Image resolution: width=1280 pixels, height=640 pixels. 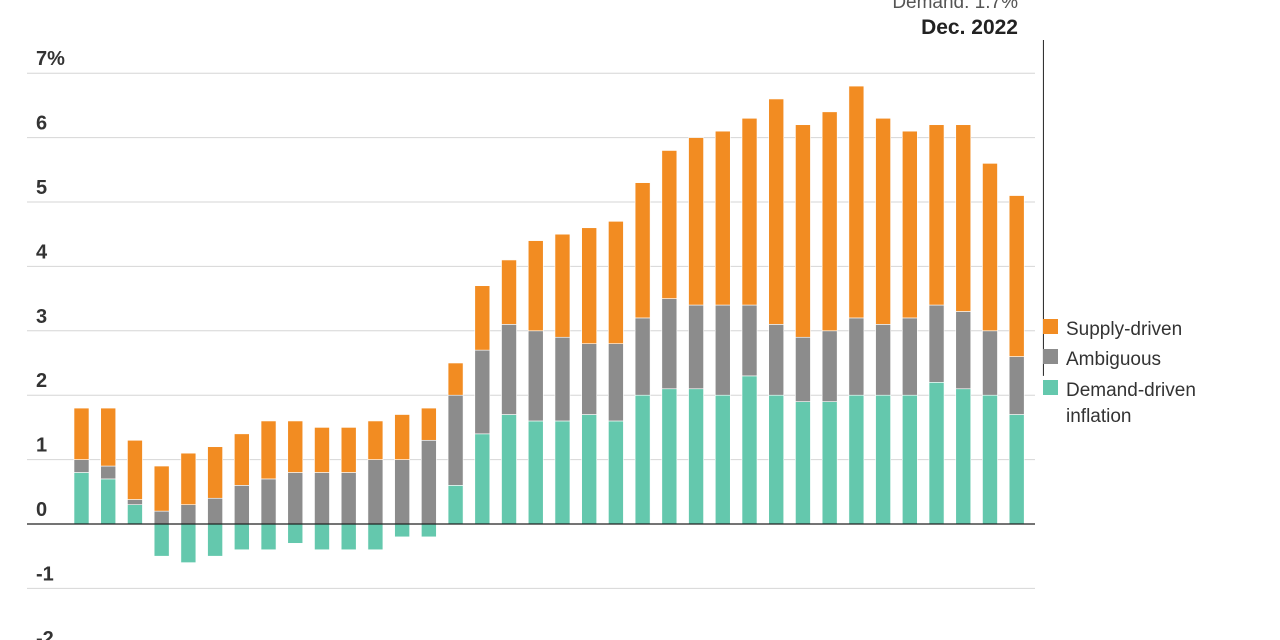 What do you see at coordinates (969, 27) in the screenshot?
I see `callout-date-label: Dec. 2022` at bounding box center [969, 27].